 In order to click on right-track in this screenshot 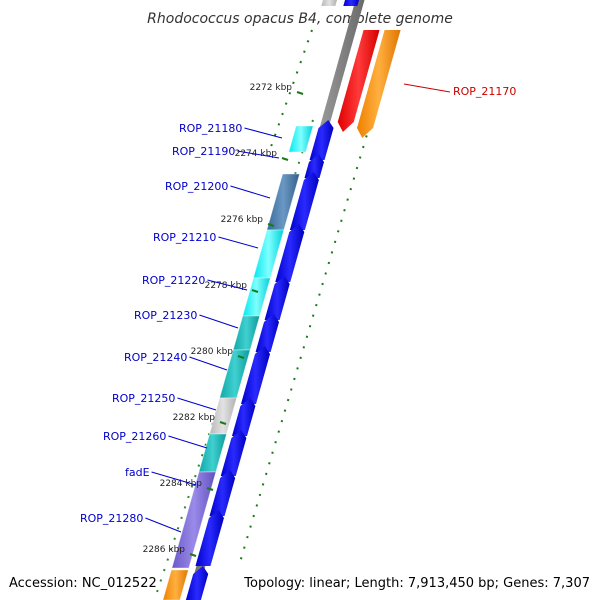, I will do `click(369, 84)`.